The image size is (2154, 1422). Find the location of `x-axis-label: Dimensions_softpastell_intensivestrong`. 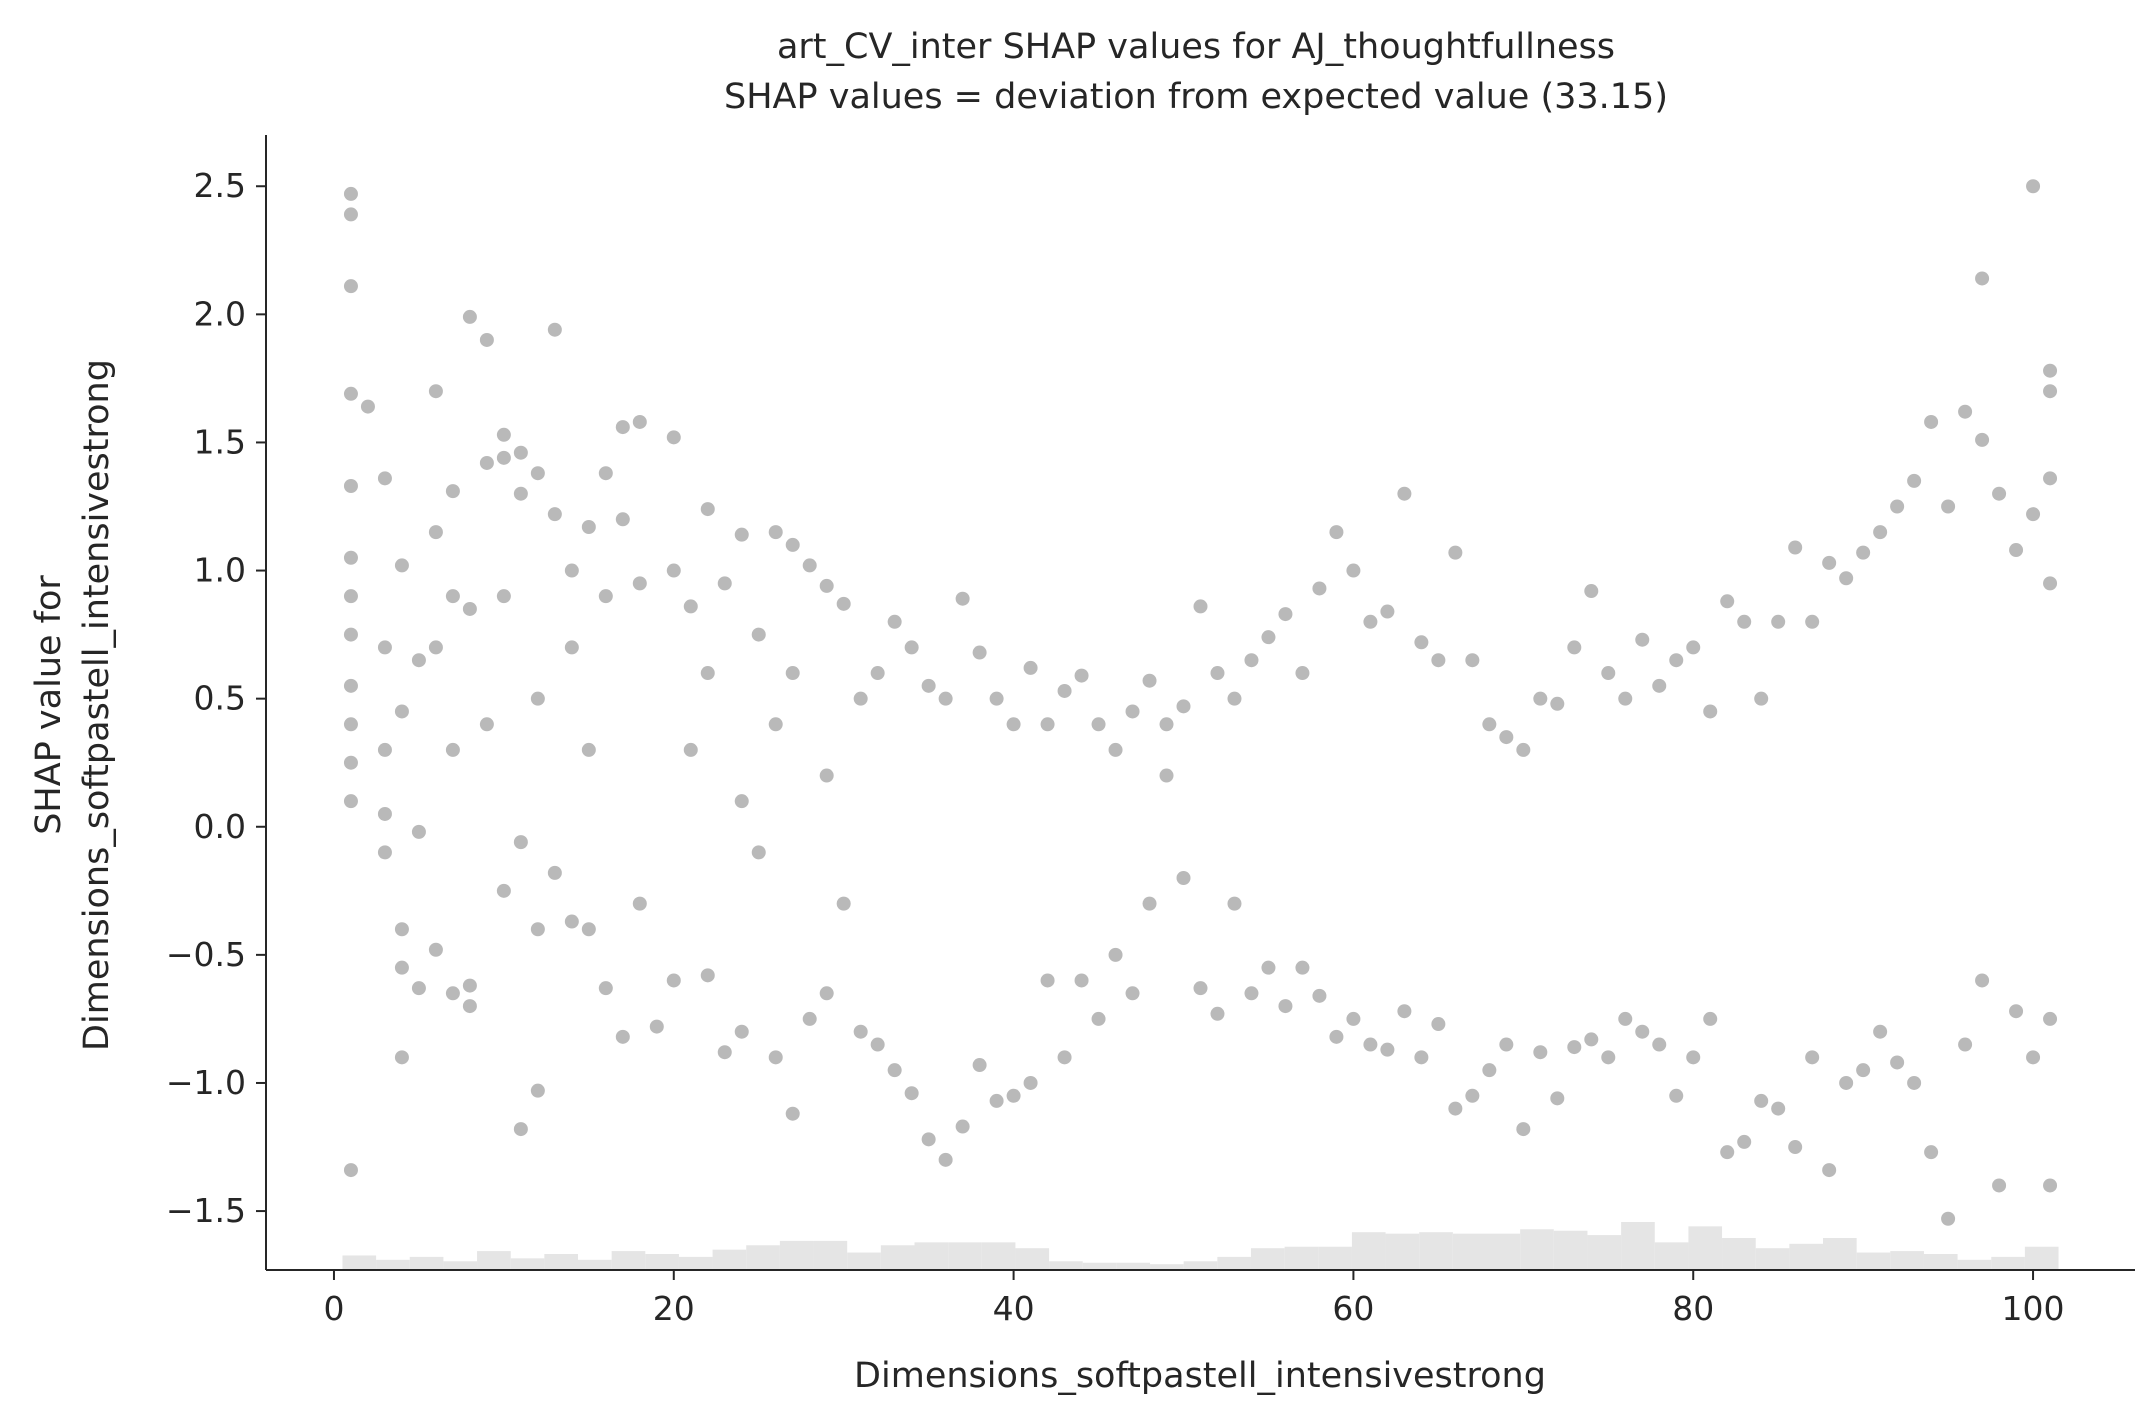

x-axis-label: Dimensions_softpastell_intensivestrong is located at coordinates (1200, 1376).